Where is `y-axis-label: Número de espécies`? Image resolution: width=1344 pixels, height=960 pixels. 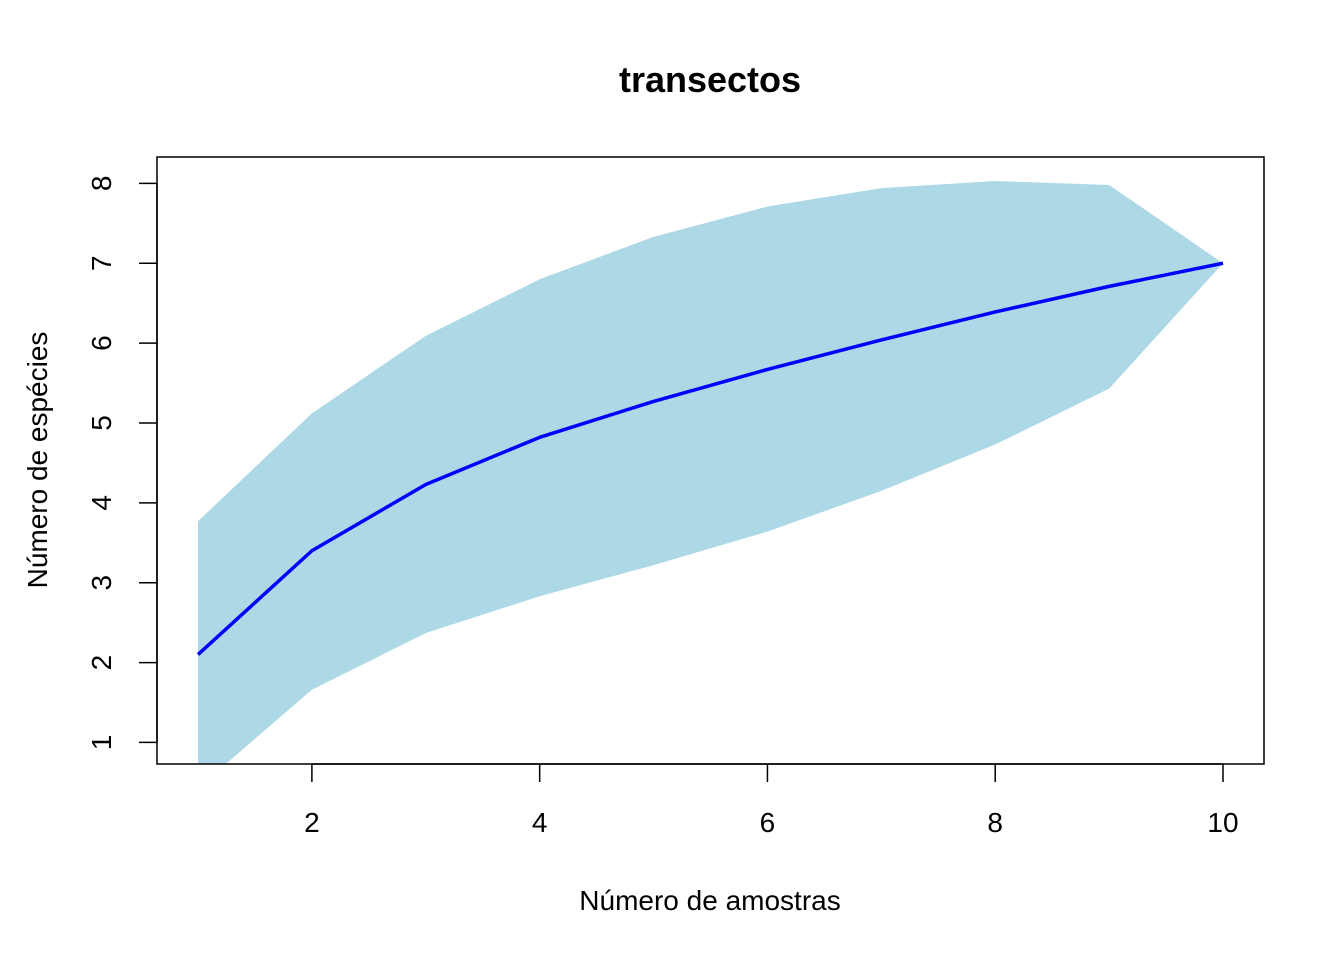
y-axis-label: Número de espécies is located at coordinates (37, 460).